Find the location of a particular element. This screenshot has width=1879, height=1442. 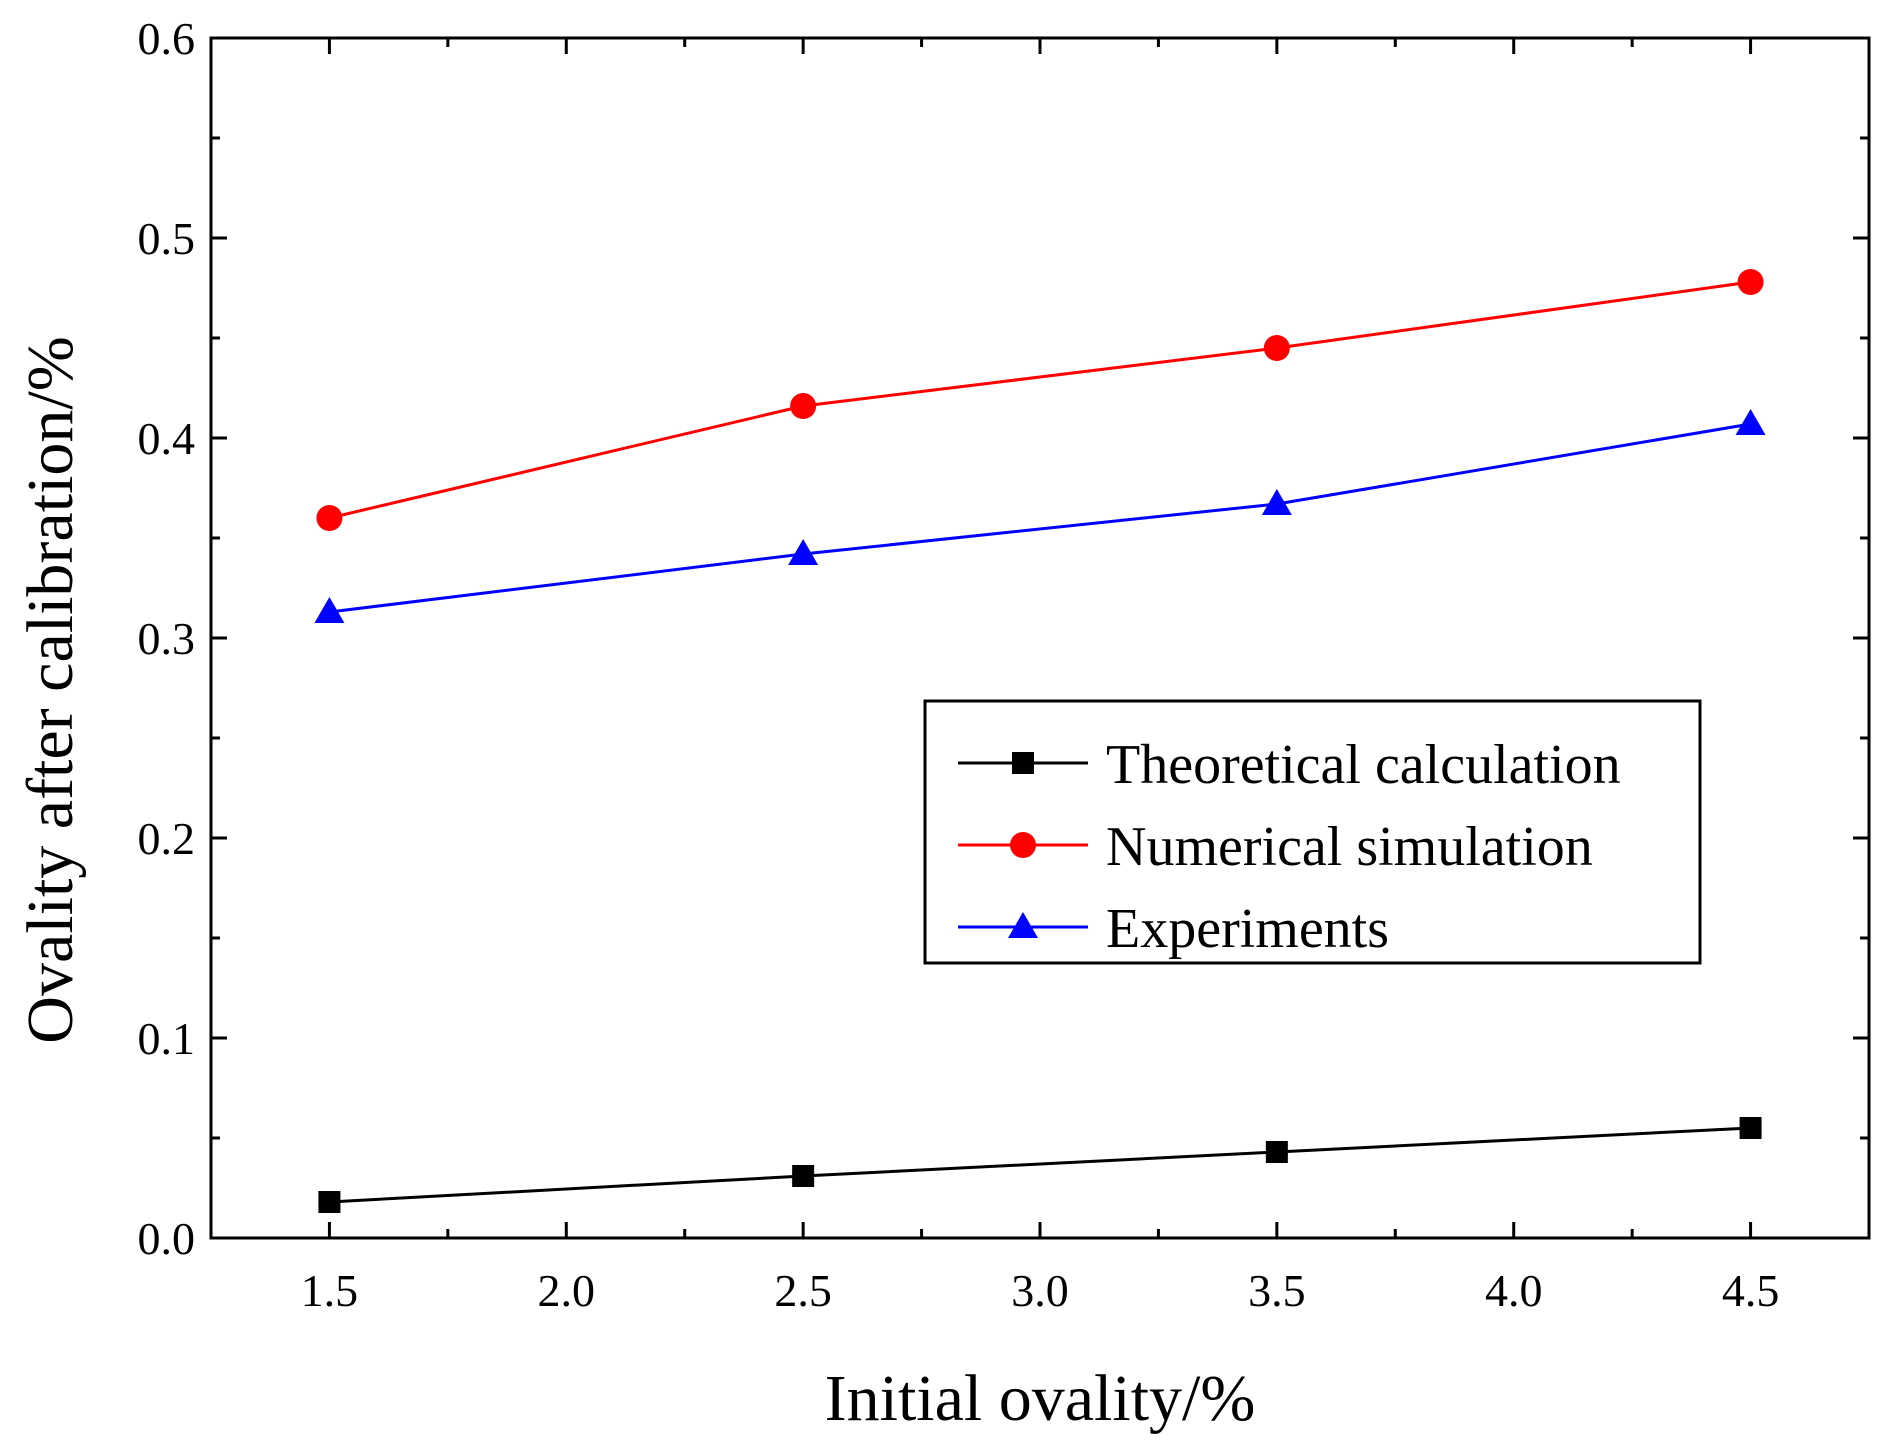

legend-label: Theoretical calculation is located at coordinates (1363, 765).